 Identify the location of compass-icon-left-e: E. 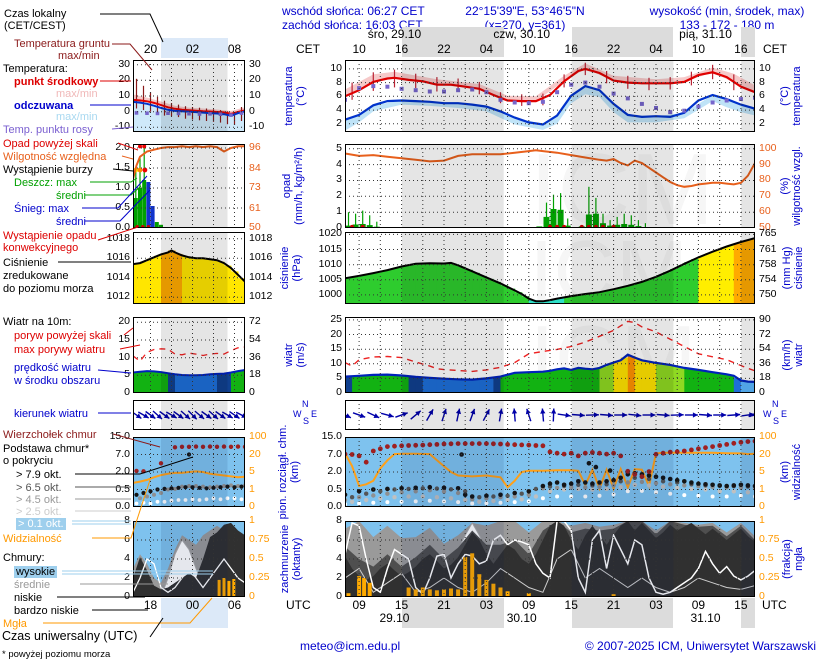
(314, 414).